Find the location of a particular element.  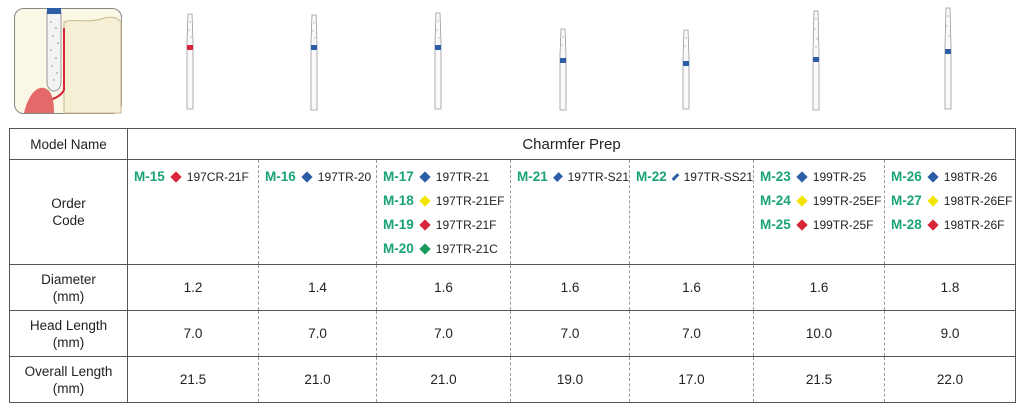

order-cell: M-22 197TR-SS21 is located at coordinates (691, 212).